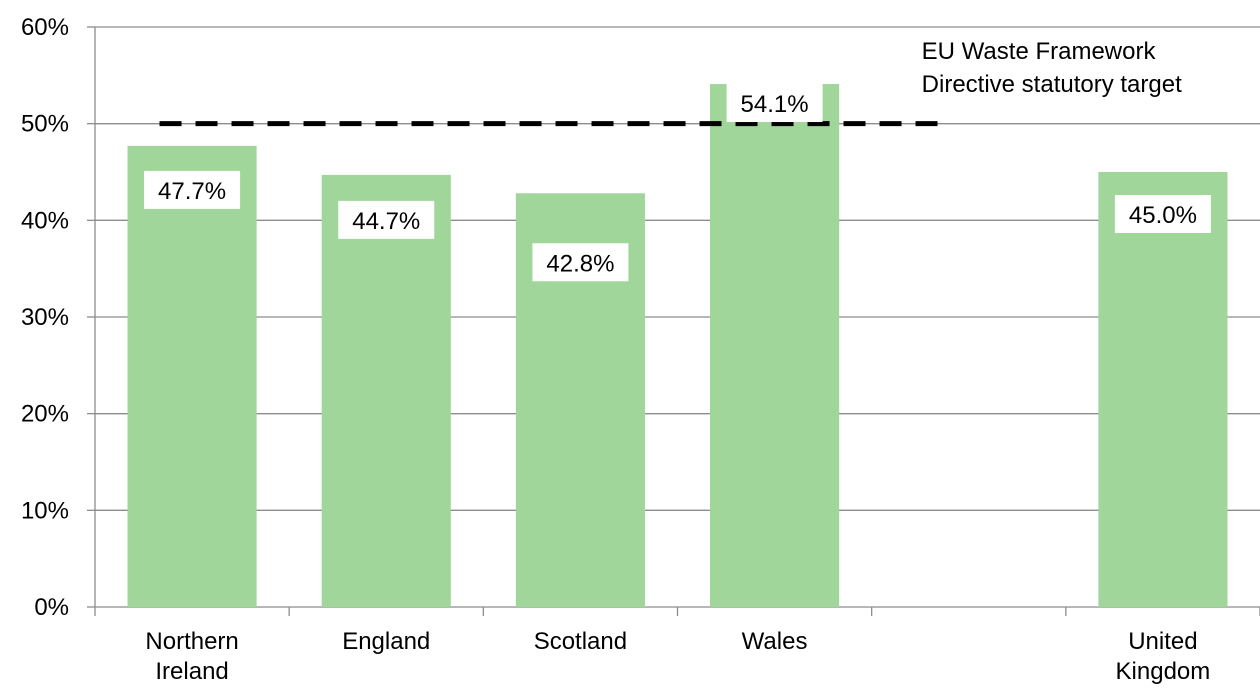 This screenshot has height=691, width=1260. What do you see at coordinates (775, 641) in the screenshot?
I see `category-label: Wales` at bounding box center [775, 641].